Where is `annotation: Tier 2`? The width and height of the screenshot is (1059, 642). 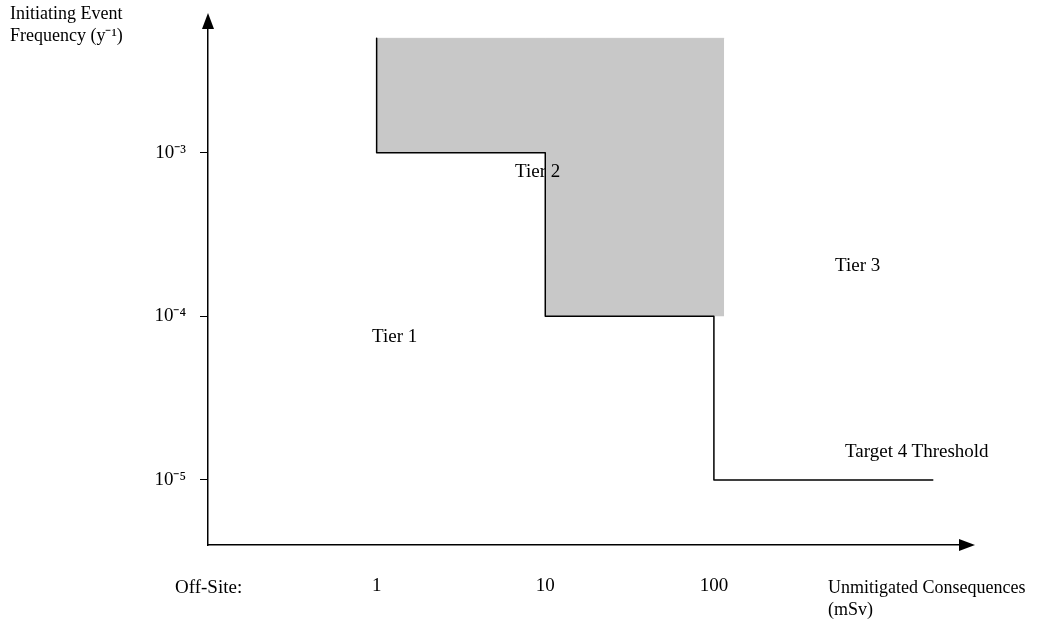 annotation: Tier 2 is located at coordinates (538, 170).